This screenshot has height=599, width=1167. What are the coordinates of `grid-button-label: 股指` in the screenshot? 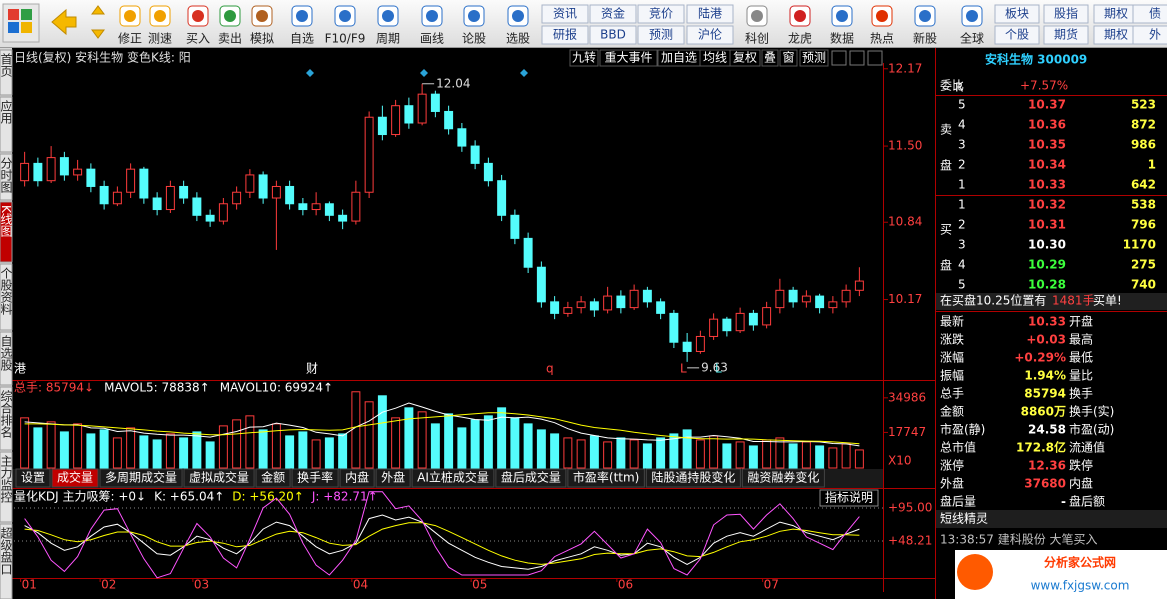 It's located at (1066, 13).